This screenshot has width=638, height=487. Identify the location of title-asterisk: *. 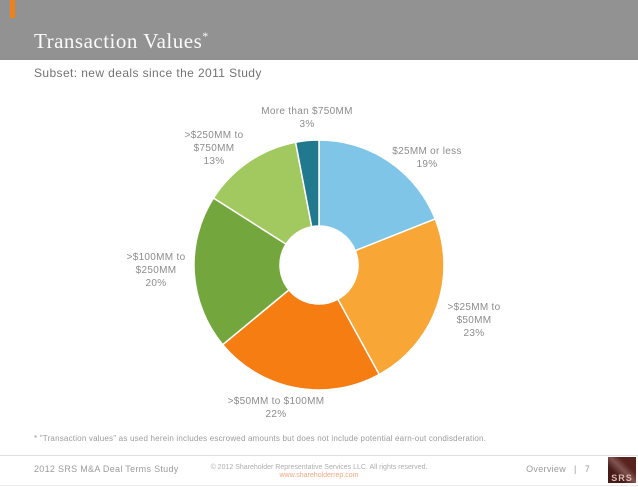
(205, 36).